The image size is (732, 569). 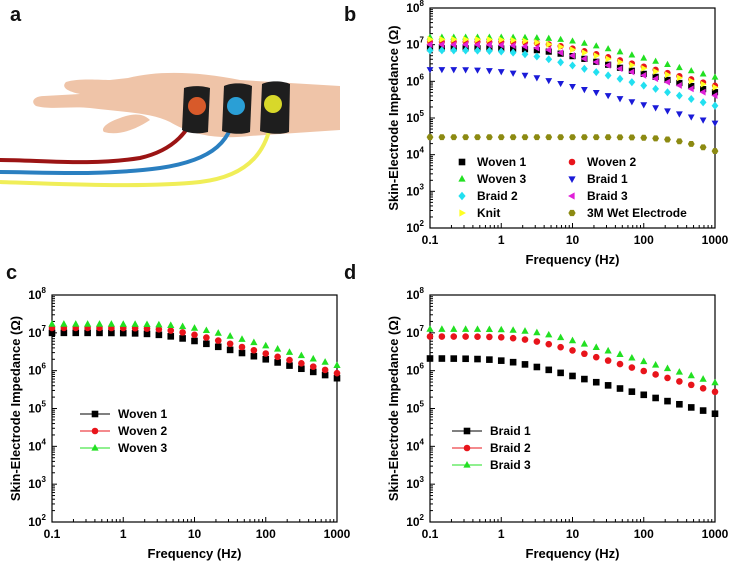 What do you see at coordinates (415, 80) in the screenshot?
I see `y-tick-label: 10⁶` at bounding box center [415, 80].